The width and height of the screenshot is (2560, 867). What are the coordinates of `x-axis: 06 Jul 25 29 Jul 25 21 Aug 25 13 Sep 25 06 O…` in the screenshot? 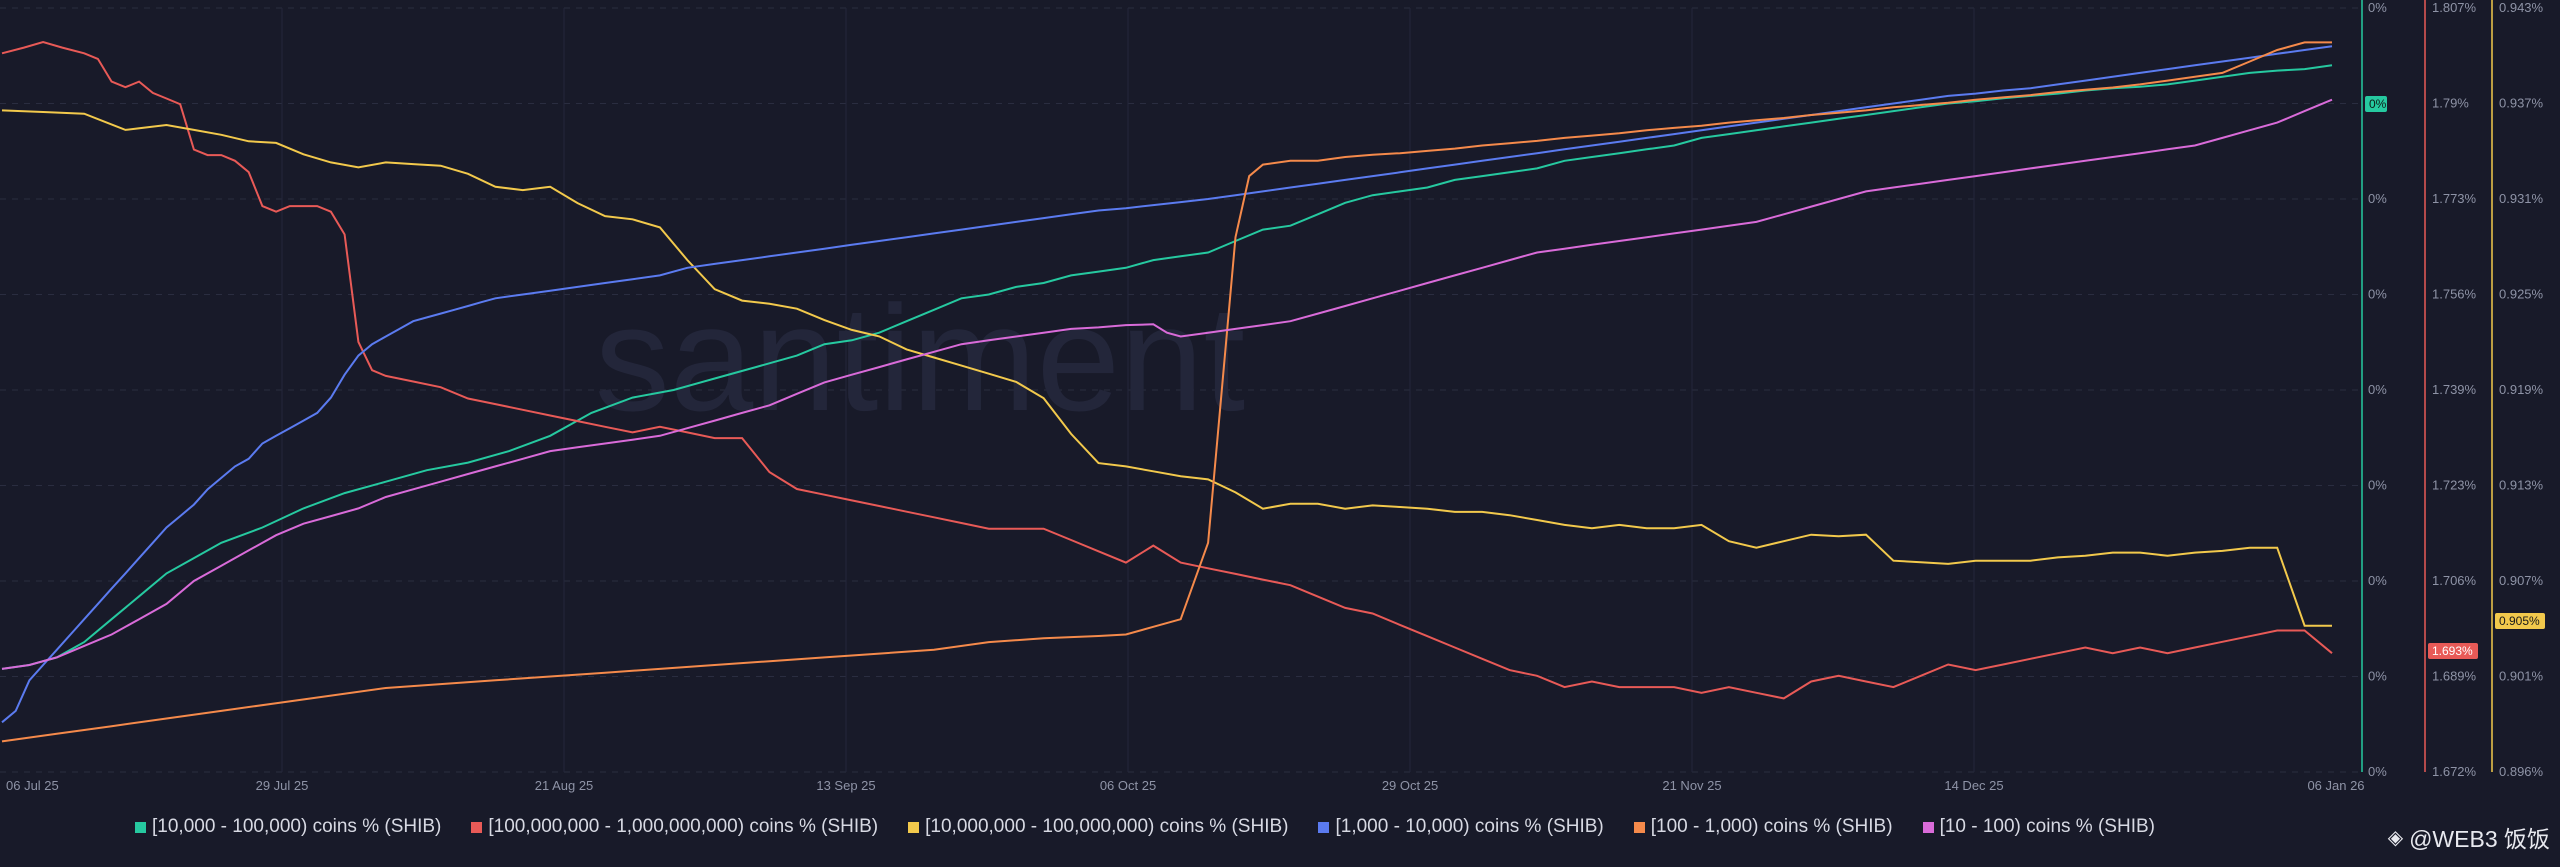 It's located at (1185, 785).